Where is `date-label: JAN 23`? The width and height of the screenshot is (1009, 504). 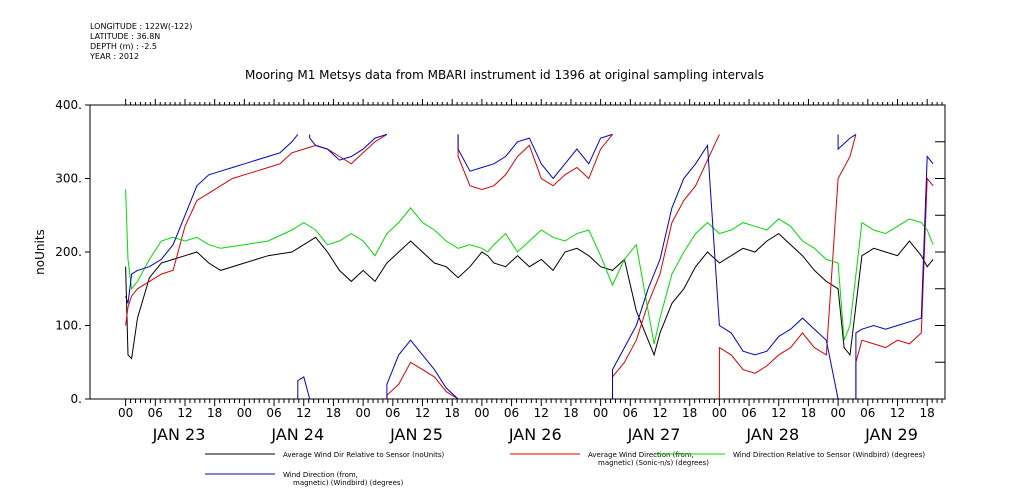 date-label: JAN 23 is located at coordinates (179, 434).